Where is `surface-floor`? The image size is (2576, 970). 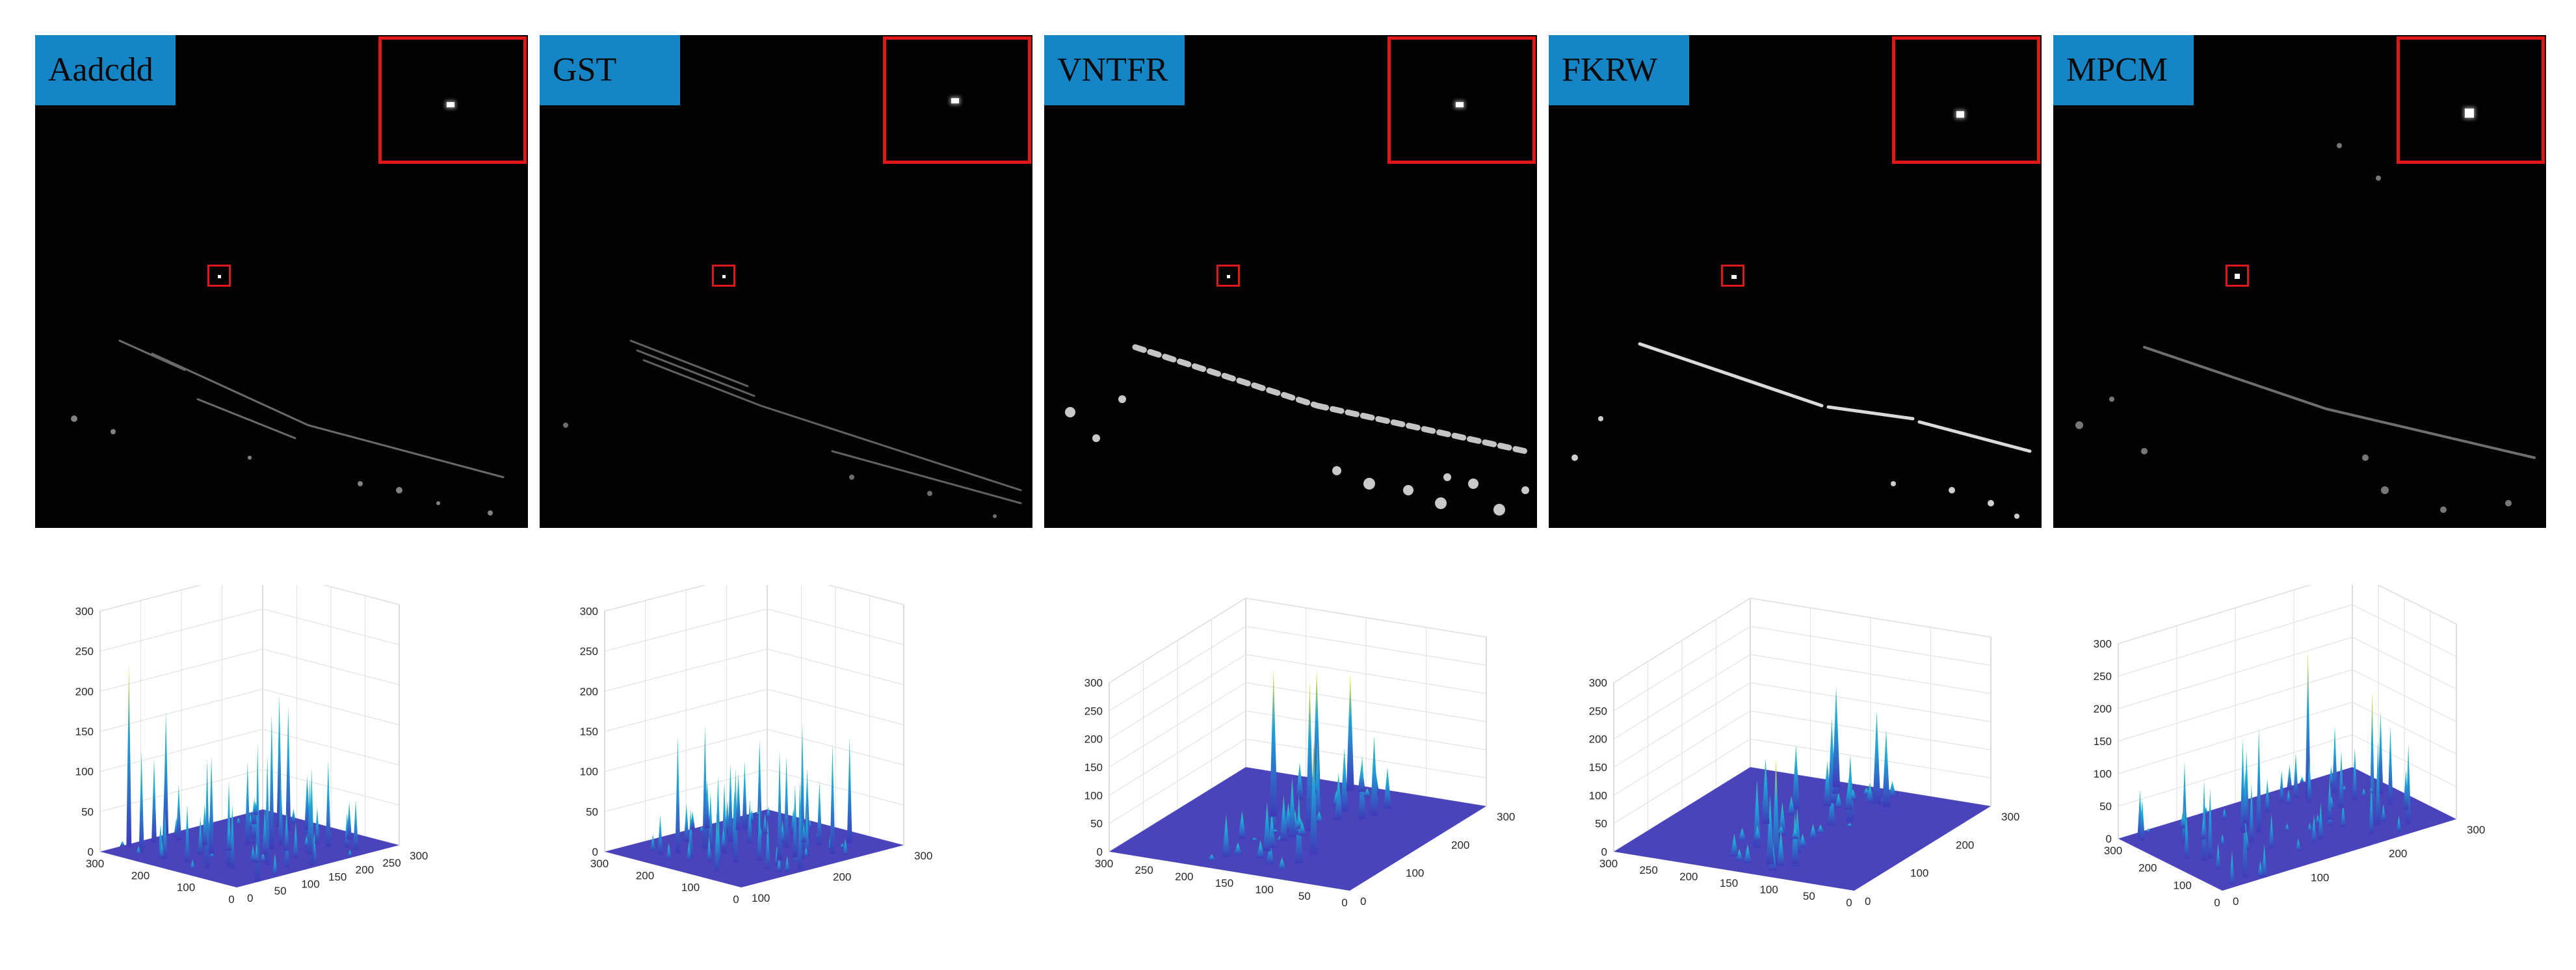 surface-floor is located at coordinates (249, 848).